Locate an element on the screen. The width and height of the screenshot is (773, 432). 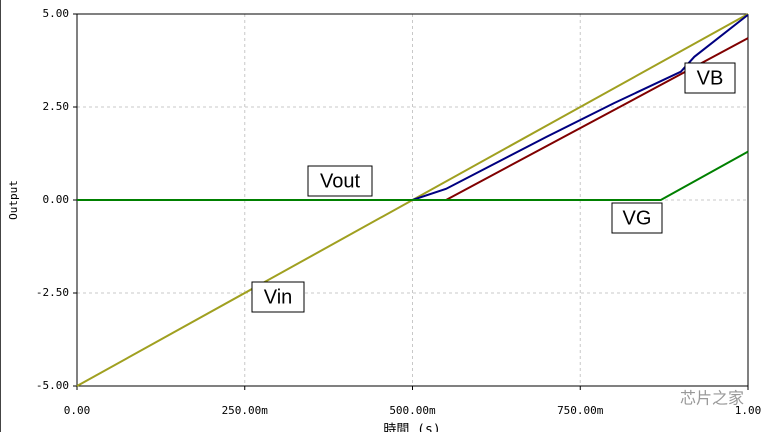
x-tick-label: 750.00m is located at coordinates (580, 410).